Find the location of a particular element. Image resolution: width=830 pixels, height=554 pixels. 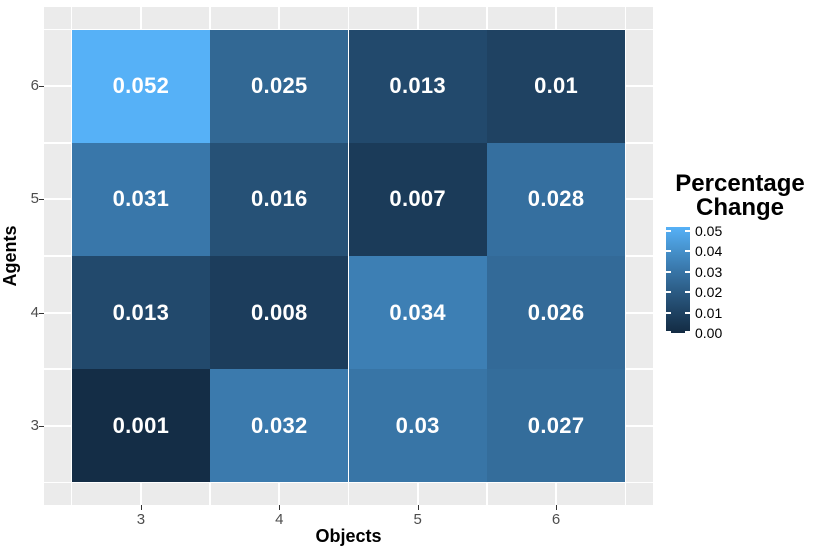

y-tick-label-3: 3 is located at coordinates (34, 425).